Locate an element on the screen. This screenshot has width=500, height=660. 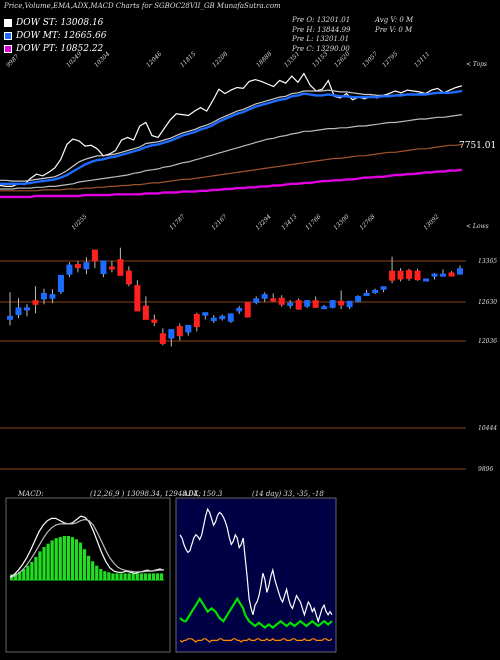
price-y-label: 9896 is located at coordinates (485, 469).